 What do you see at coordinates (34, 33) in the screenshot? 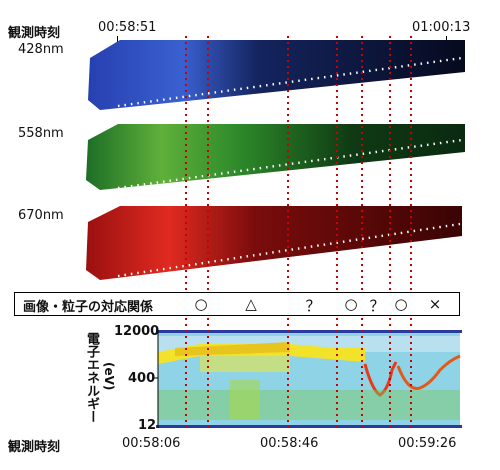
I see `top-axis-title: 観測時刻` at bounding box center [34, 33].